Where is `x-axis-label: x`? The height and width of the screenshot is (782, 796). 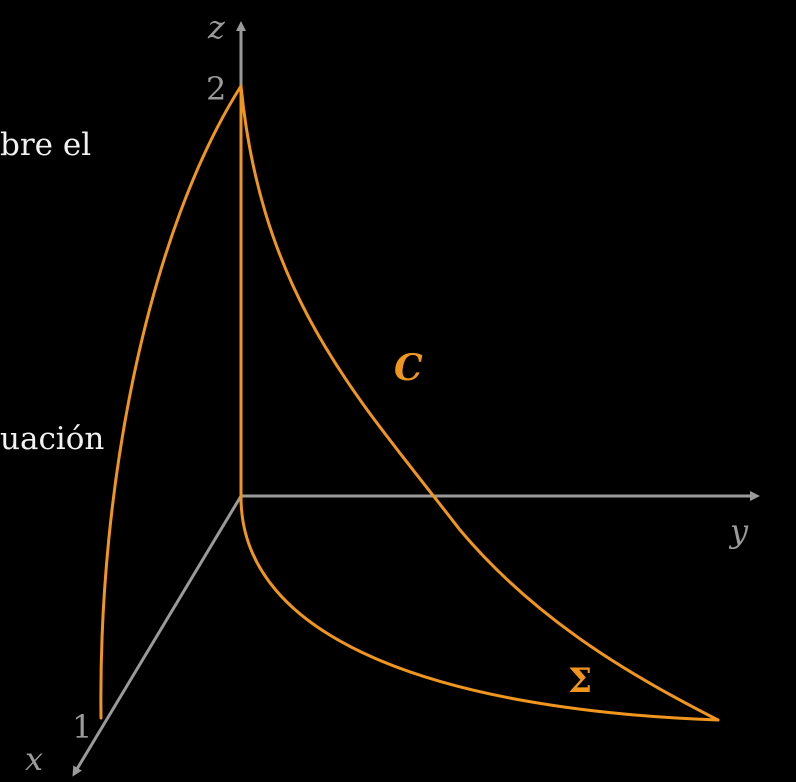
x-axis-label: x is located at coordinates (34, 759).